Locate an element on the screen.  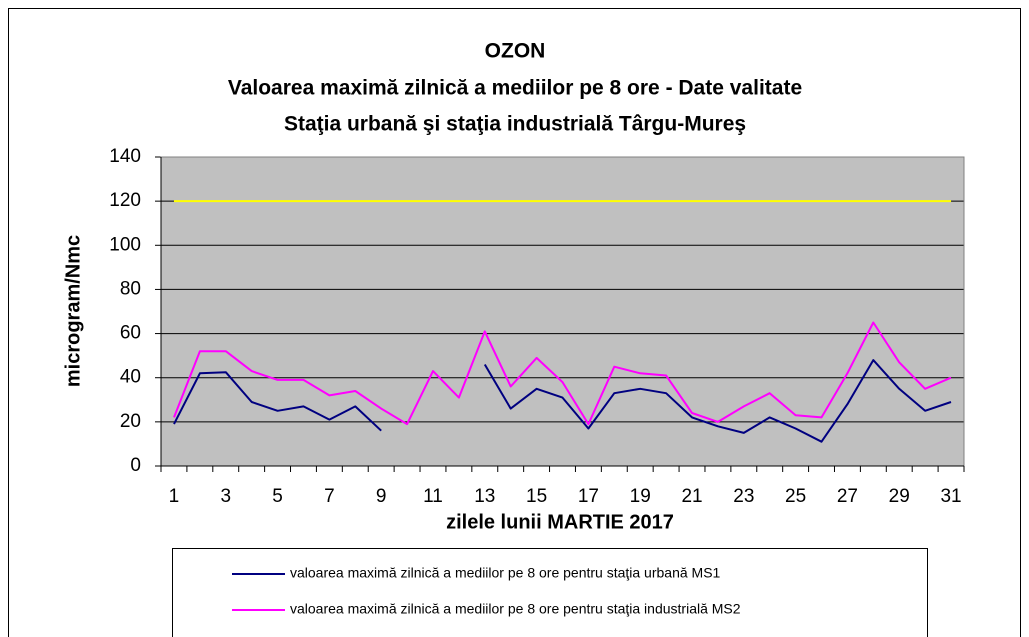
x-axis-label: zilele lunii MARTIE 2017 is located at coordinates (560, 522).